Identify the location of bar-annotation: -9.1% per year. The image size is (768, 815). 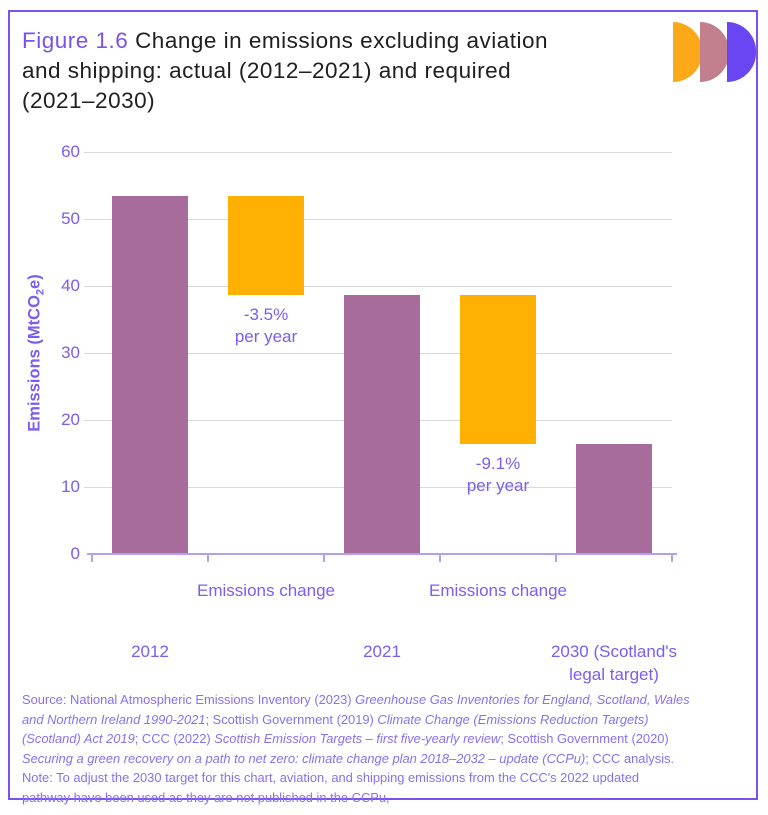
(498, 475).